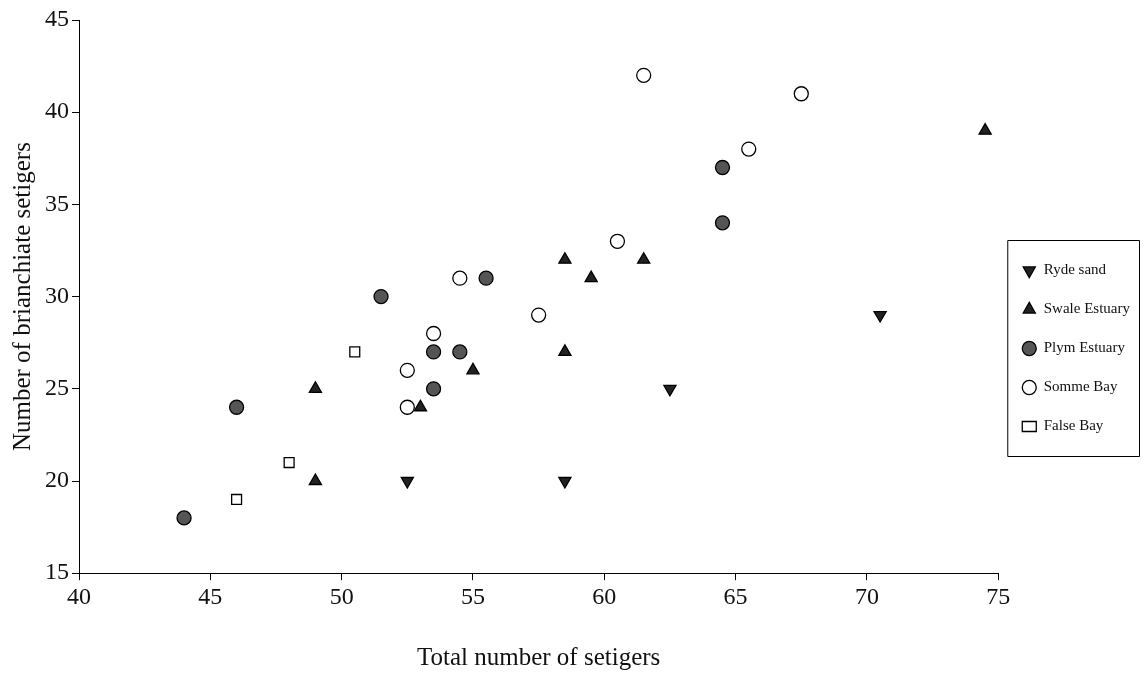 The image size is (1144, 687). I want to click on x-tick-label: 50, so click(341, 595).